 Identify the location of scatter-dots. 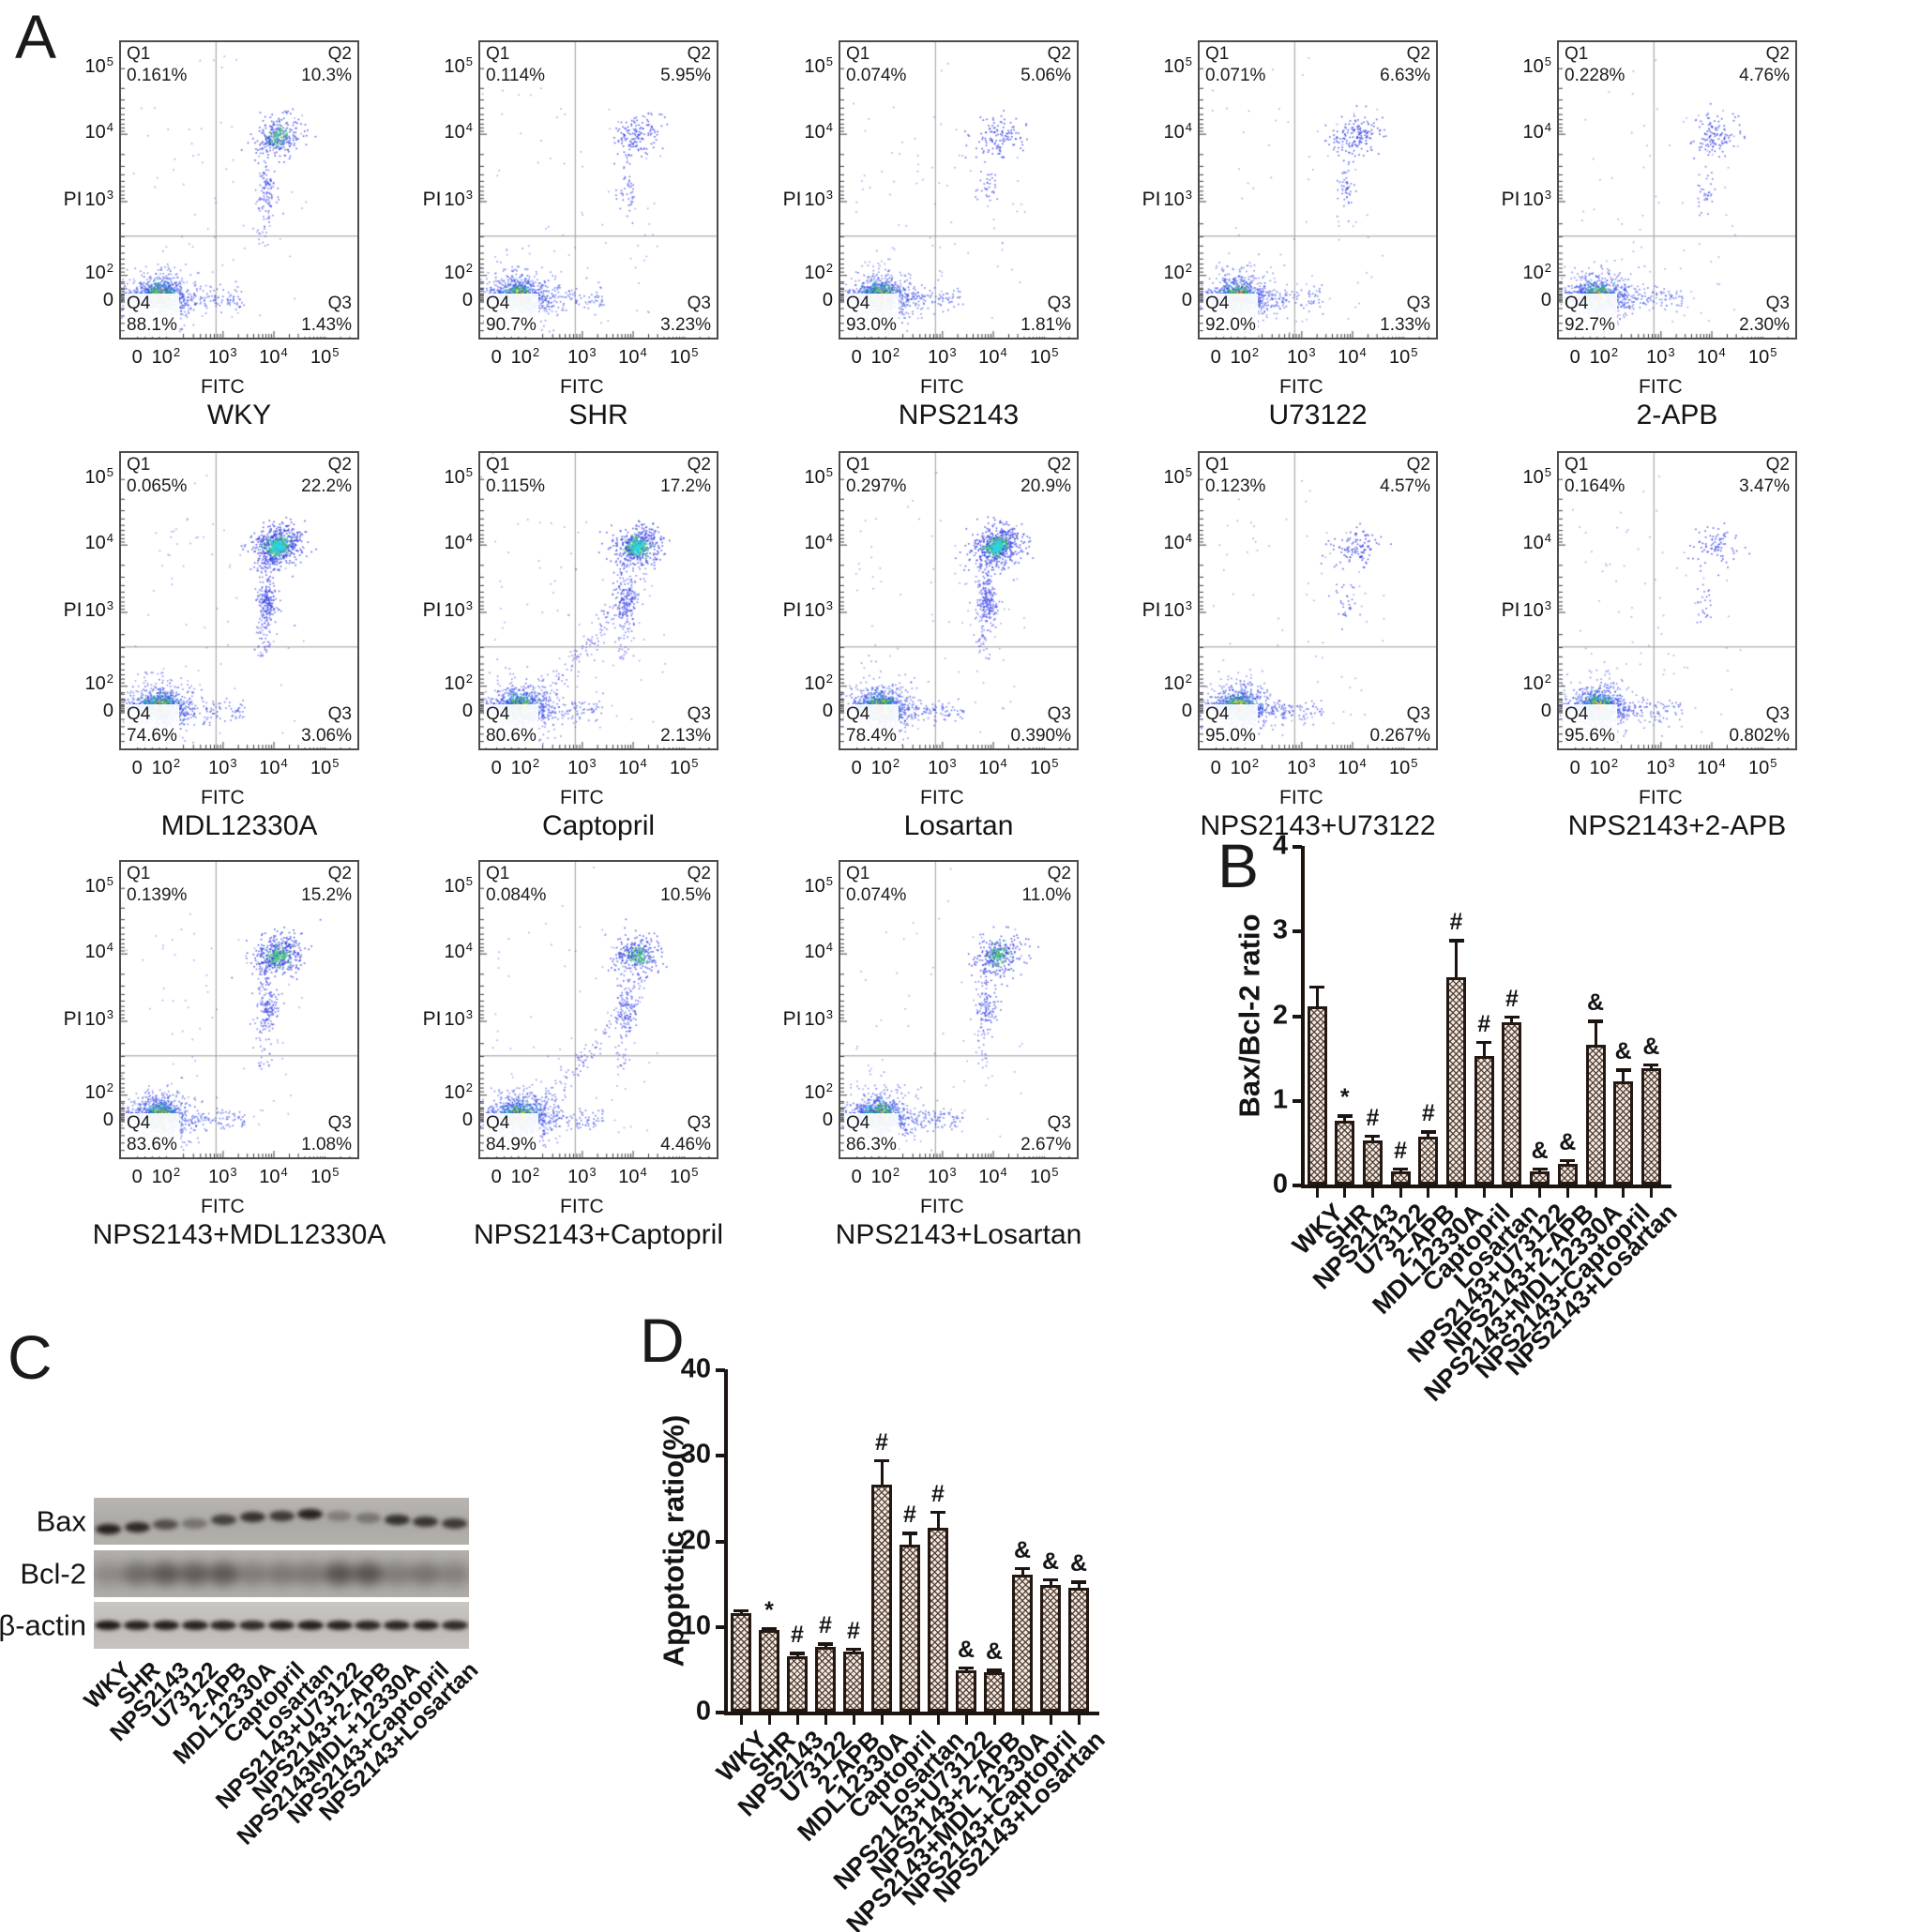
(239, 600).